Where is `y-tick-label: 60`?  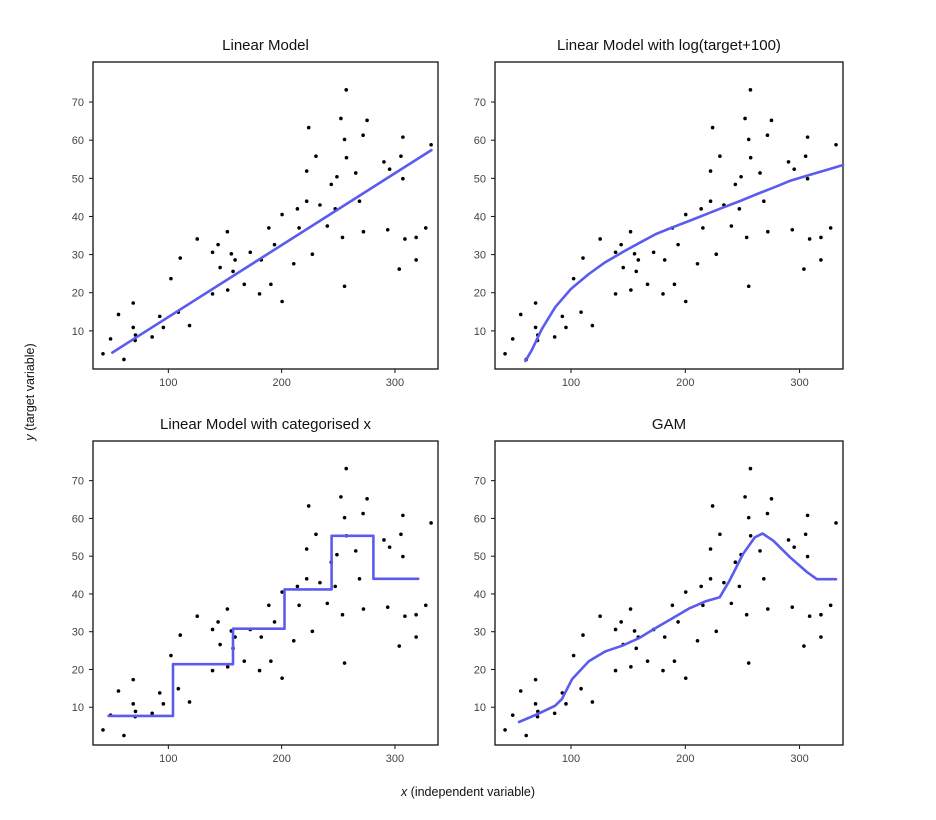 y-tick-label: 60 is located at coordinates (78, 519).